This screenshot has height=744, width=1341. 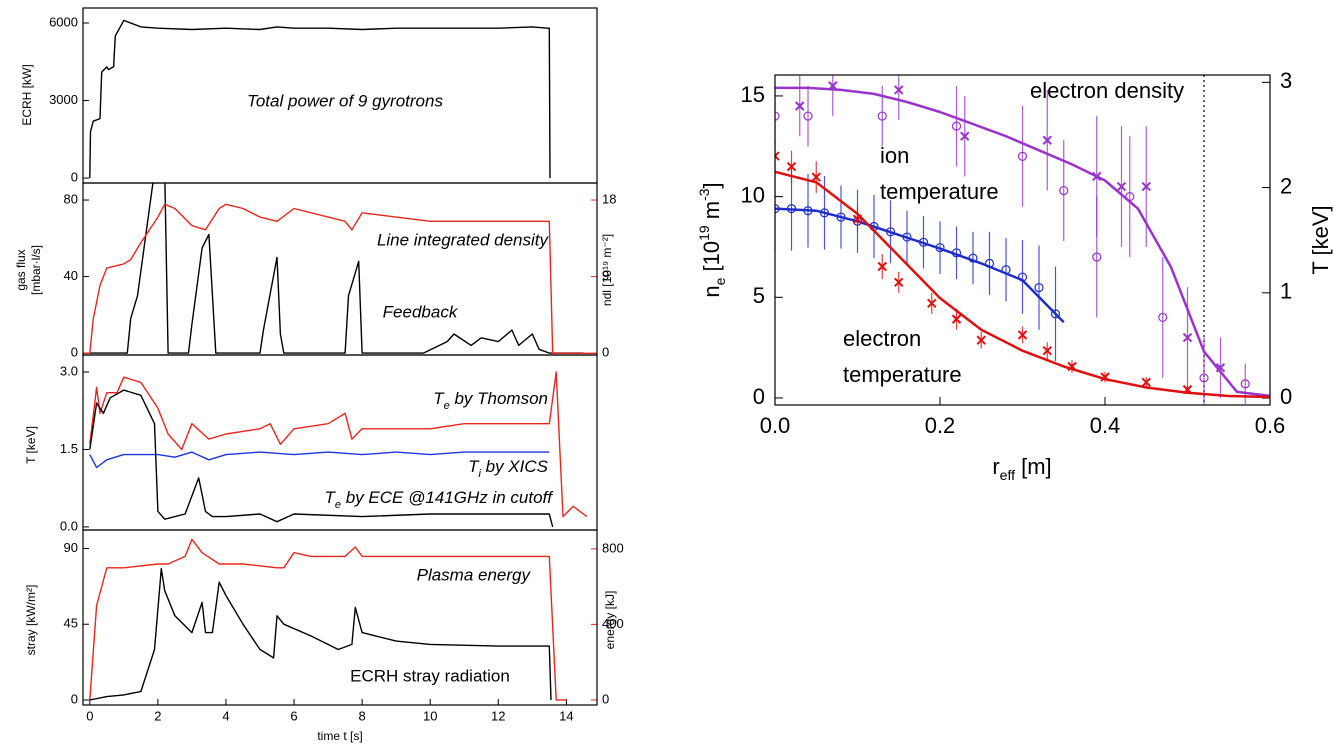 What do you see at coordinates (479, 474) in the screenshot?
I see `text-part: i` at bounding box center [479, 474].